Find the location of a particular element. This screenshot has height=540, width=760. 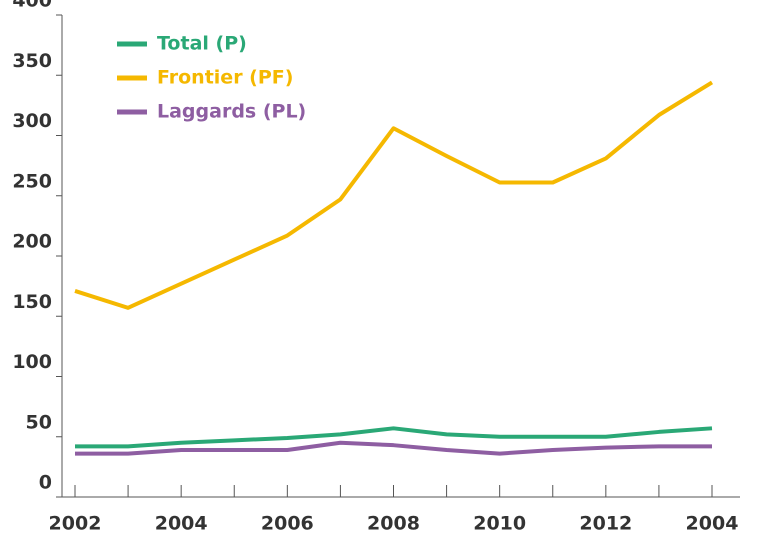

y-tick-label: 0 is located at coordinates (45, 483).